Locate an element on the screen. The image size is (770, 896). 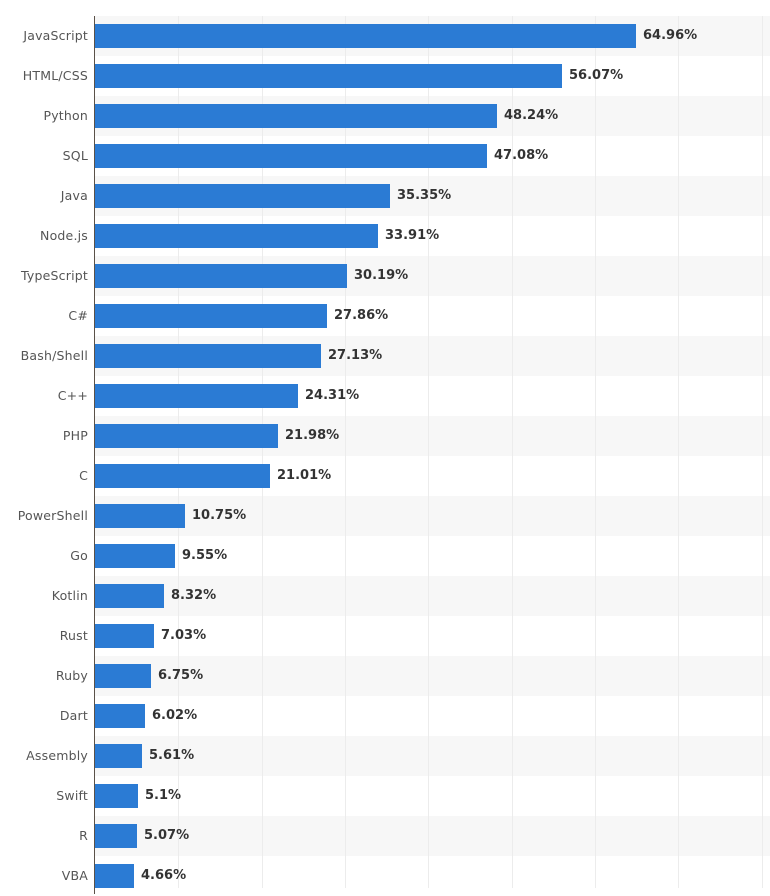
bar-row: 21.01% is located at coordinates (432, 476).